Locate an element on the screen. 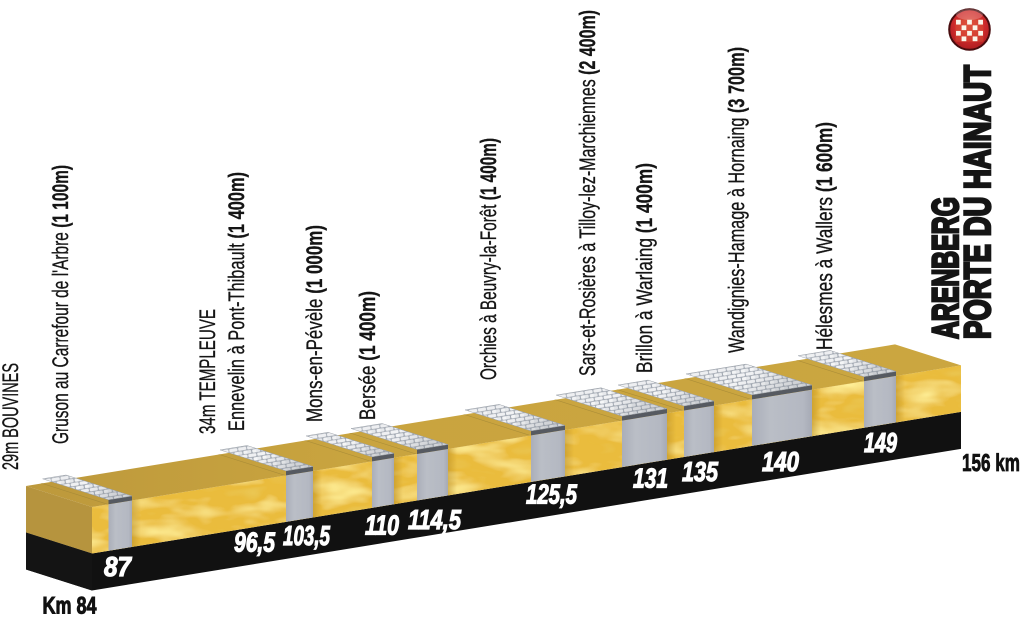  svg-text: 87 is located at coordinates (118, 566).